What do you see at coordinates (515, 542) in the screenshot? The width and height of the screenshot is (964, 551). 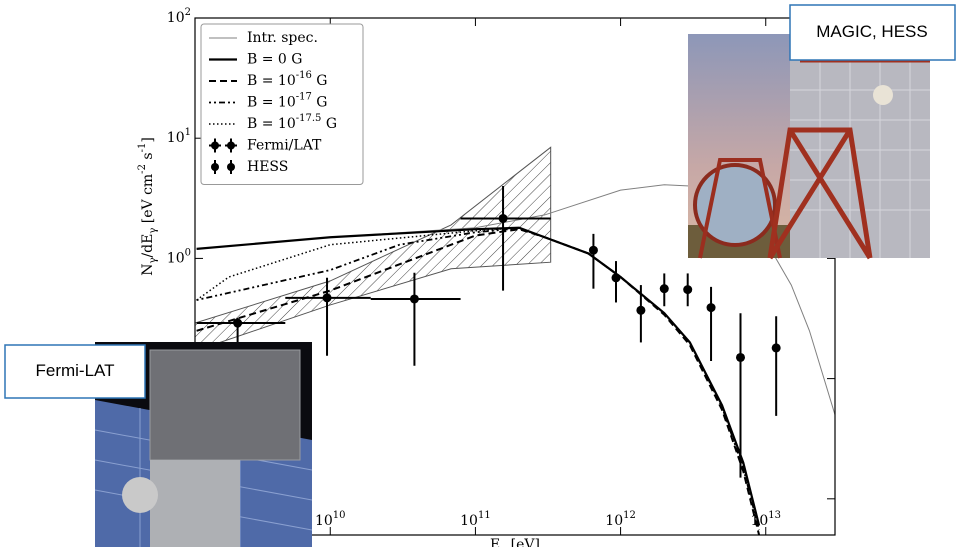 I see `x-axis-label: Eγ [eV]` at bounding box center [515, 542].